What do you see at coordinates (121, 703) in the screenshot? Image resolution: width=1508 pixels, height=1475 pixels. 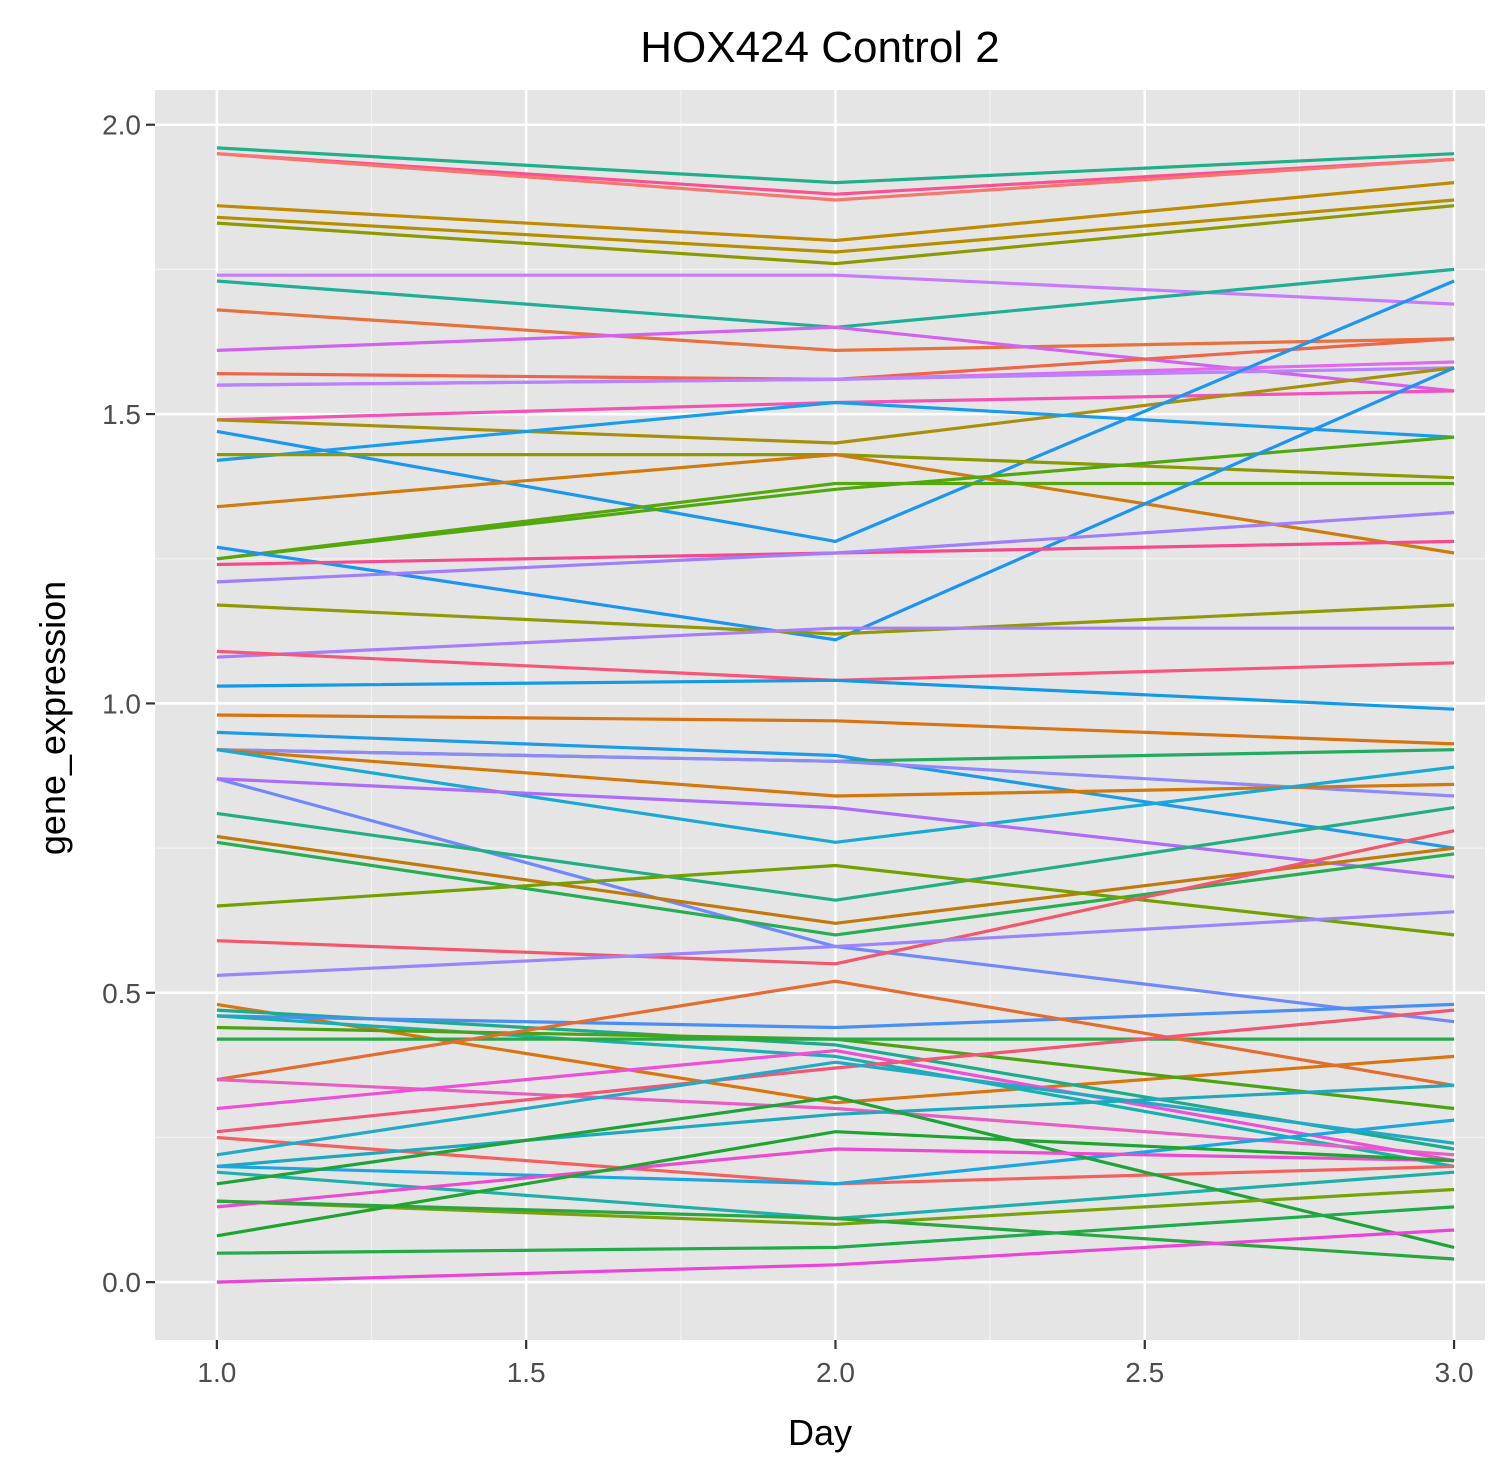 I see `y-tick-label: 1.0` at bounding box center [121, 703].